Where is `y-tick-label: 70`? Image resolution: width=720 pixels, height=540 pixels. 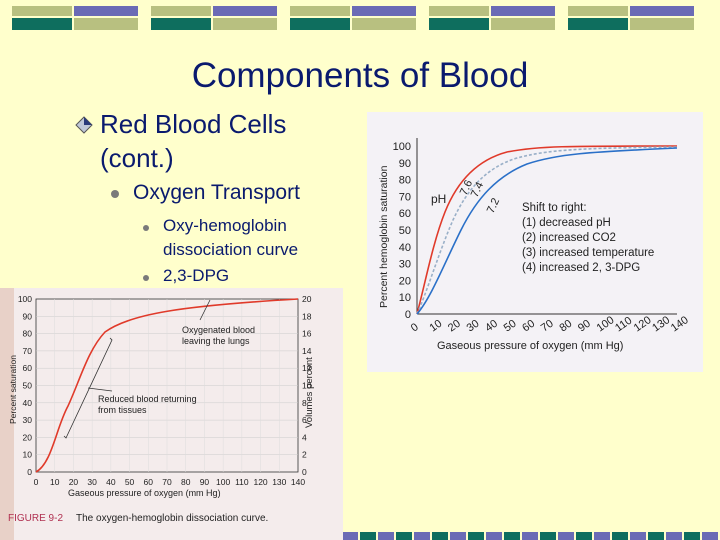 y-tick-label: 70 is located at coordinates (405, 197).